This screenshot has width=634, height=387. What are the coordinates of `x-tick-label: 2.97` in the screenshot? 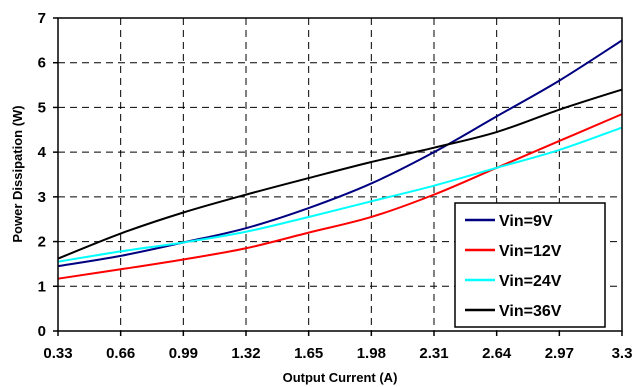 It's located at (559, 353).